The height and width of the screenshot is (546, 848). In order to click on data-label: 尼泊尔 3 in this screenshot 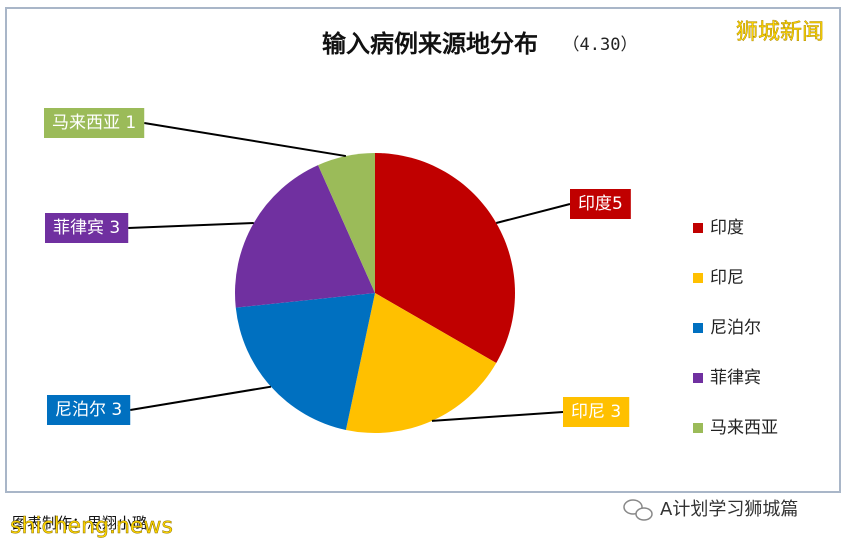, I will do `click(89, 410)`.